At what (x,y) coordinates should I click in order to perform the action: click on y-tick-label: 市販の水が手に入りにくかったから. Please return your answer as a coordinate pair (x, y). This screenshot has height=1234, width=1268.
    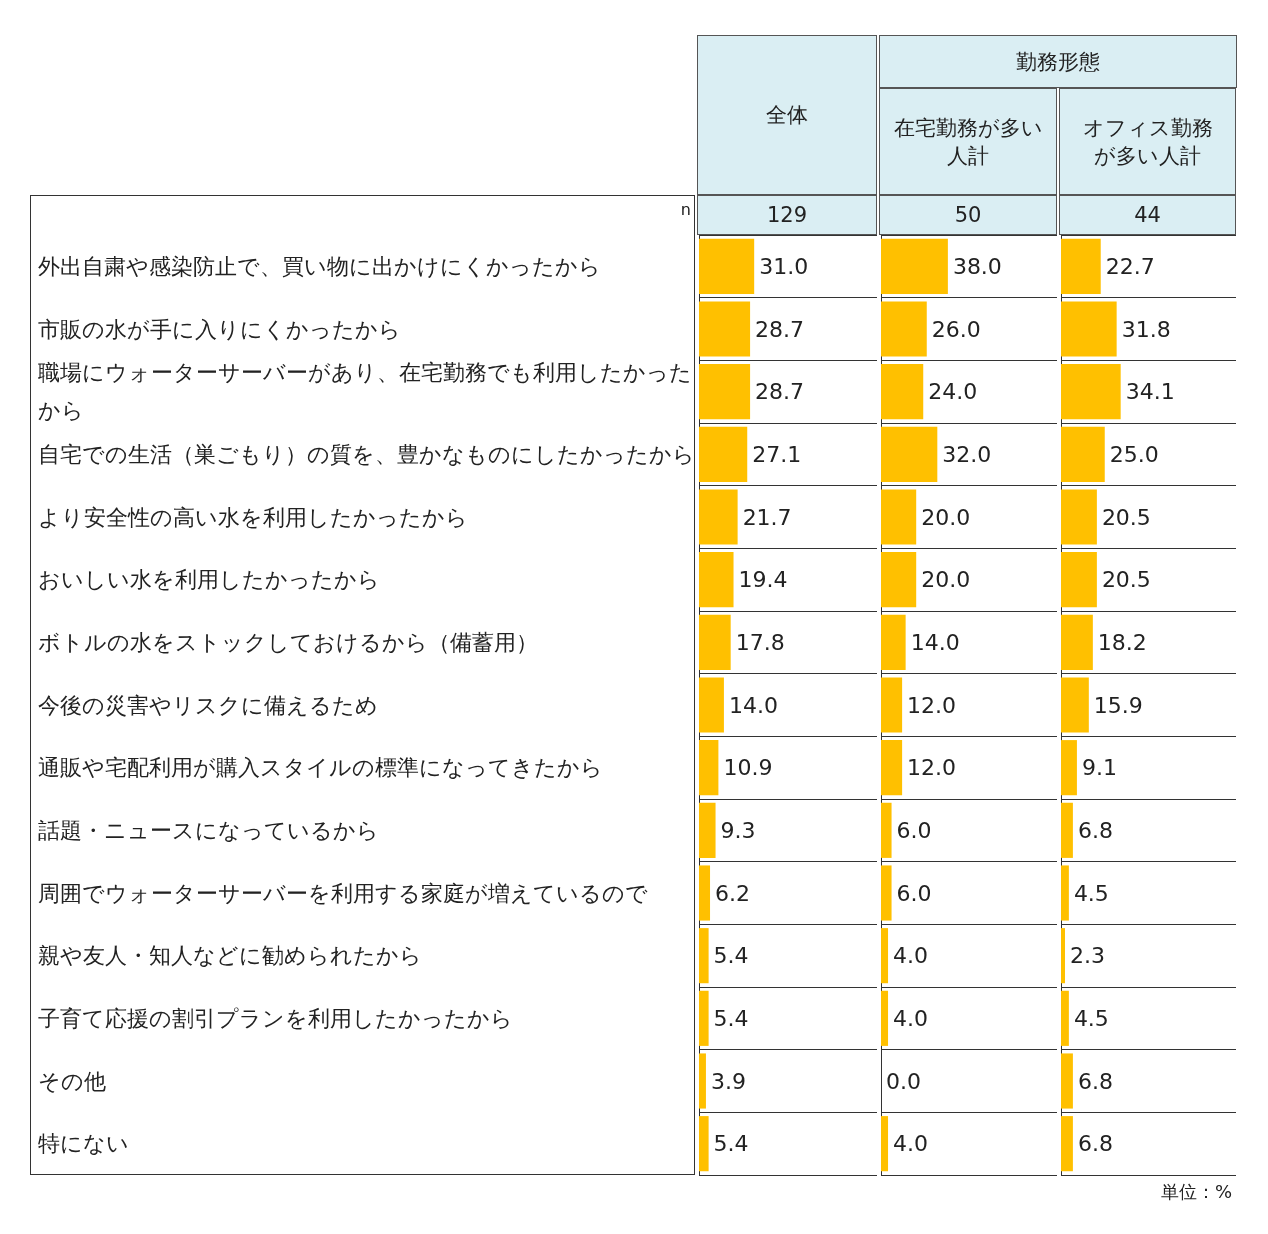
    Looking at the image, I should click on (219, 329).